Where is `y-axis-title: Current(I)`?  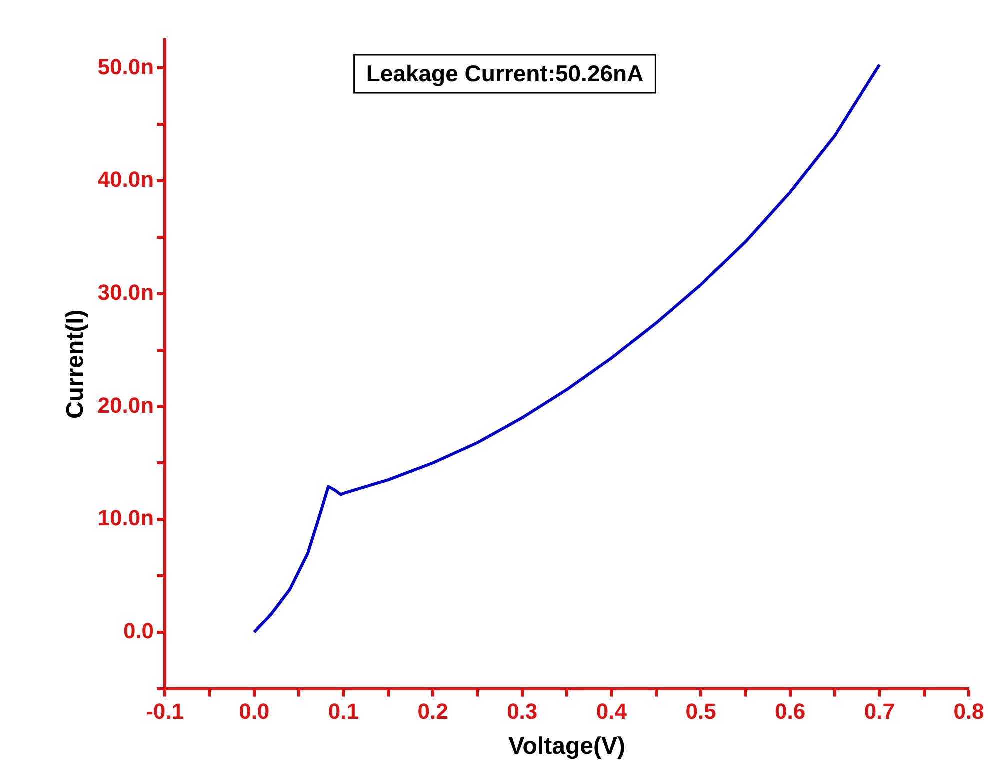 y-axis-title: Current(I) is located at coordinates (76, 365).